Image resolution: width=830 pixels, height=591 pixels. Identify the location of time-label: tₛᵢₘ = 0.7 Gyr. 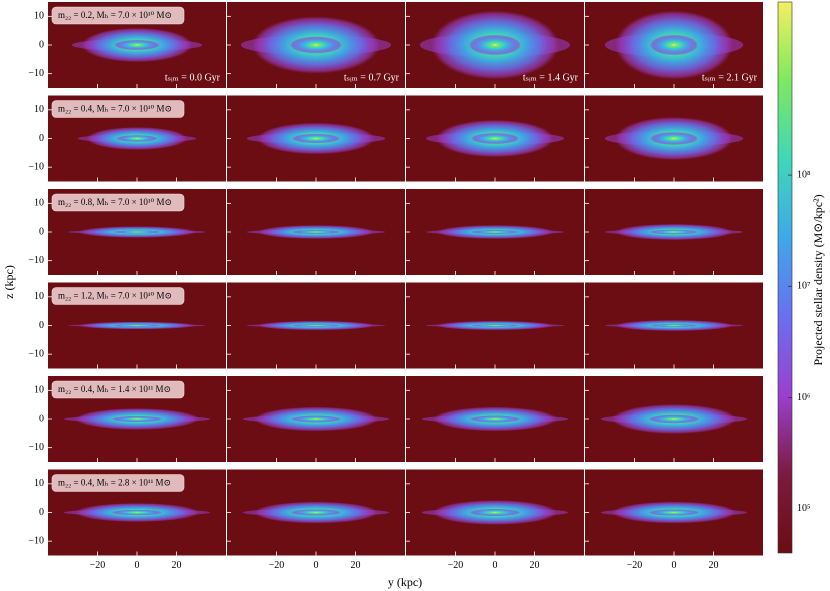
(372, 77).